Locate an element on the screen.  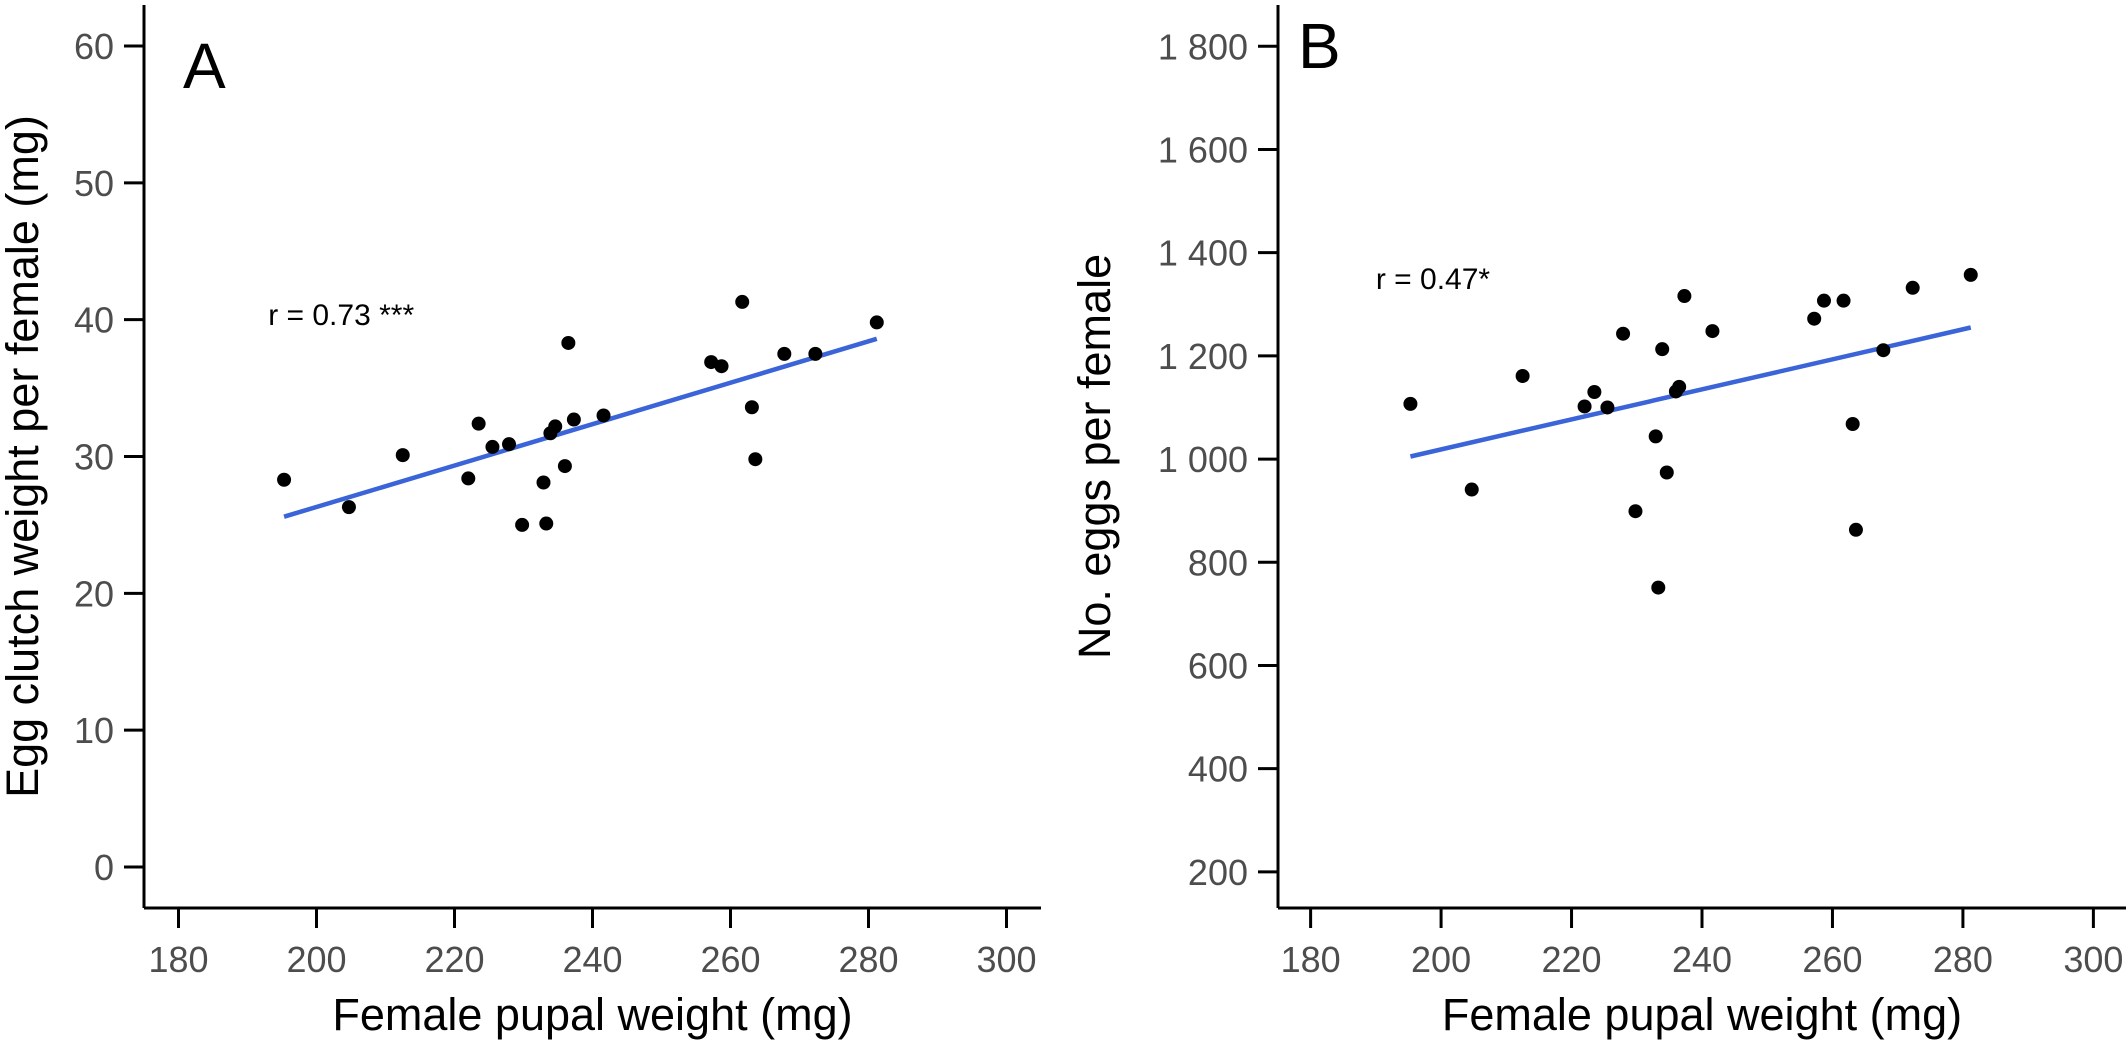
y-tick-label: 40 is located at coordinates (94, 320).